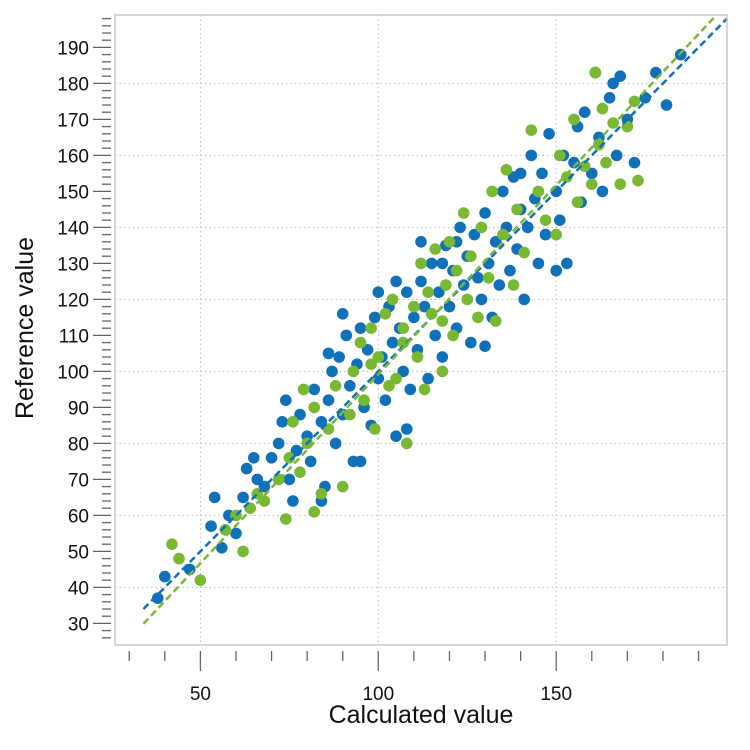 The height and width of the screenshot is (750, 750). Describe the element at coordinates (78, 516) in the screenshot. I see `y-tick-label: 60` at that location.